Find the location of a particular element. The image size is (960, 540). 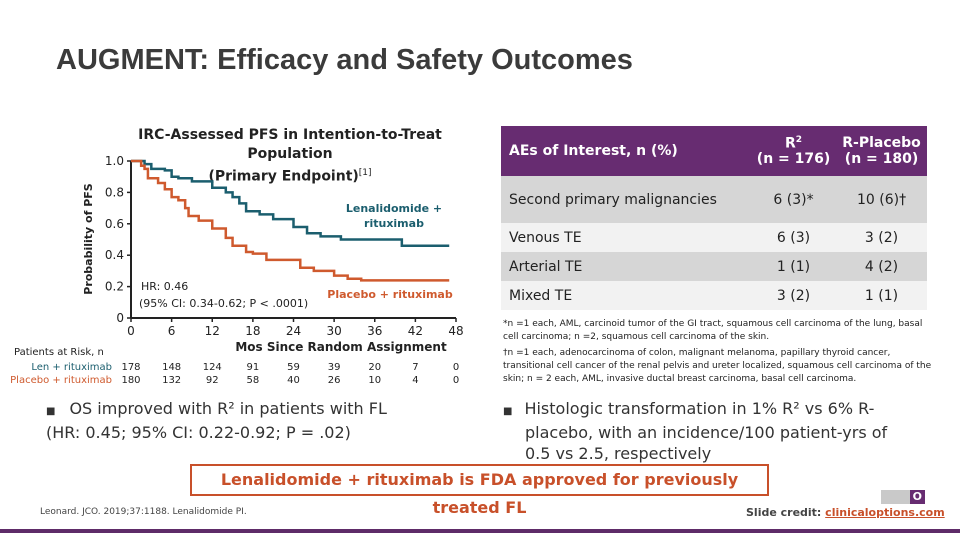

x-tick-label: 0 is located at coordinates (131, 331).